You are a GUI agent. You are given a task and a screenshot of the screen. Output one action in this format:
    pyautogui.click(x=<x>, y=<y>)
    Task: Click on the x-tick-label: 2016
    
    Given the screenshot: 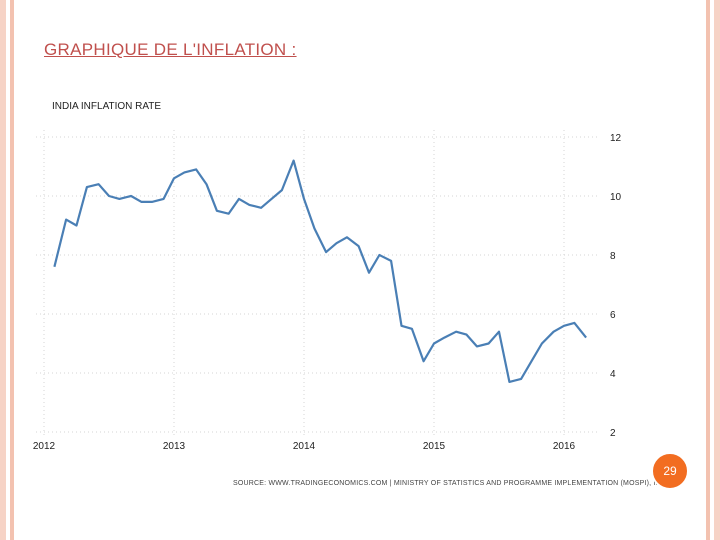 What is the action you would take?
    pyautogui.click(x=564, y=446)
    